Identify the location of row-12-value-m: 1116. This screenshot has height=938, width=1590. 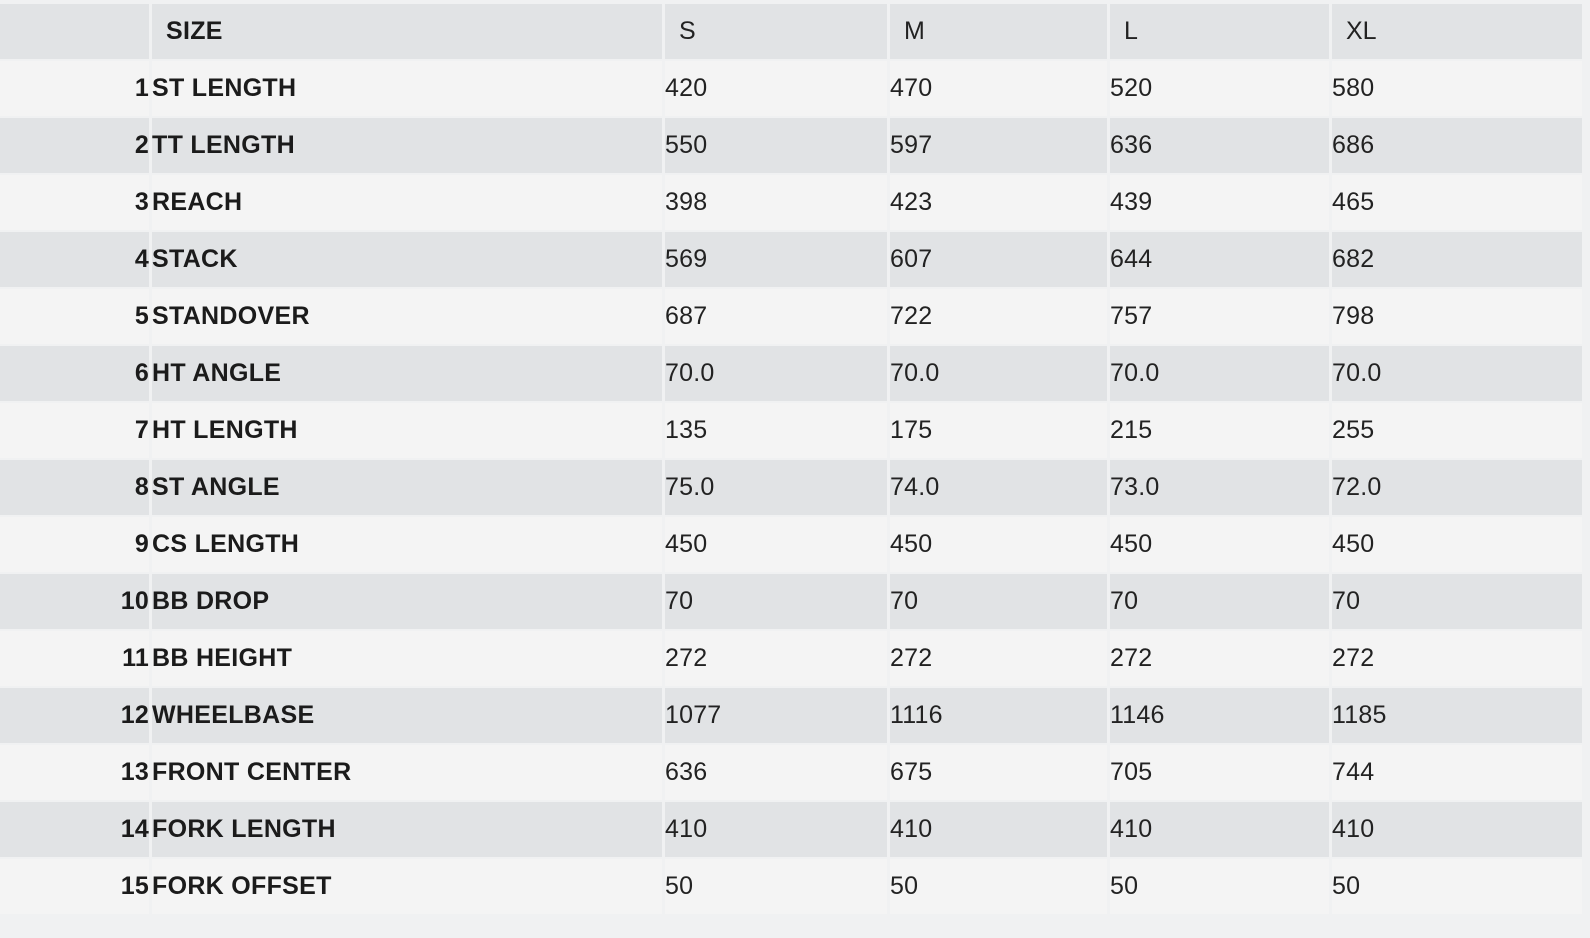
(1000, 716).